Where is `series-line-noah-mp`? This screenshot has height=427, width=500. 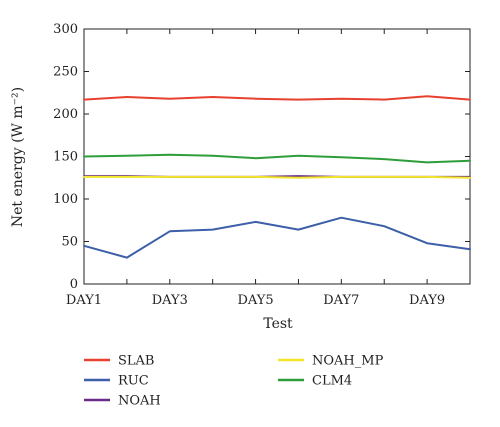 series-line-noah-mp is located at coordinates (277, 177).